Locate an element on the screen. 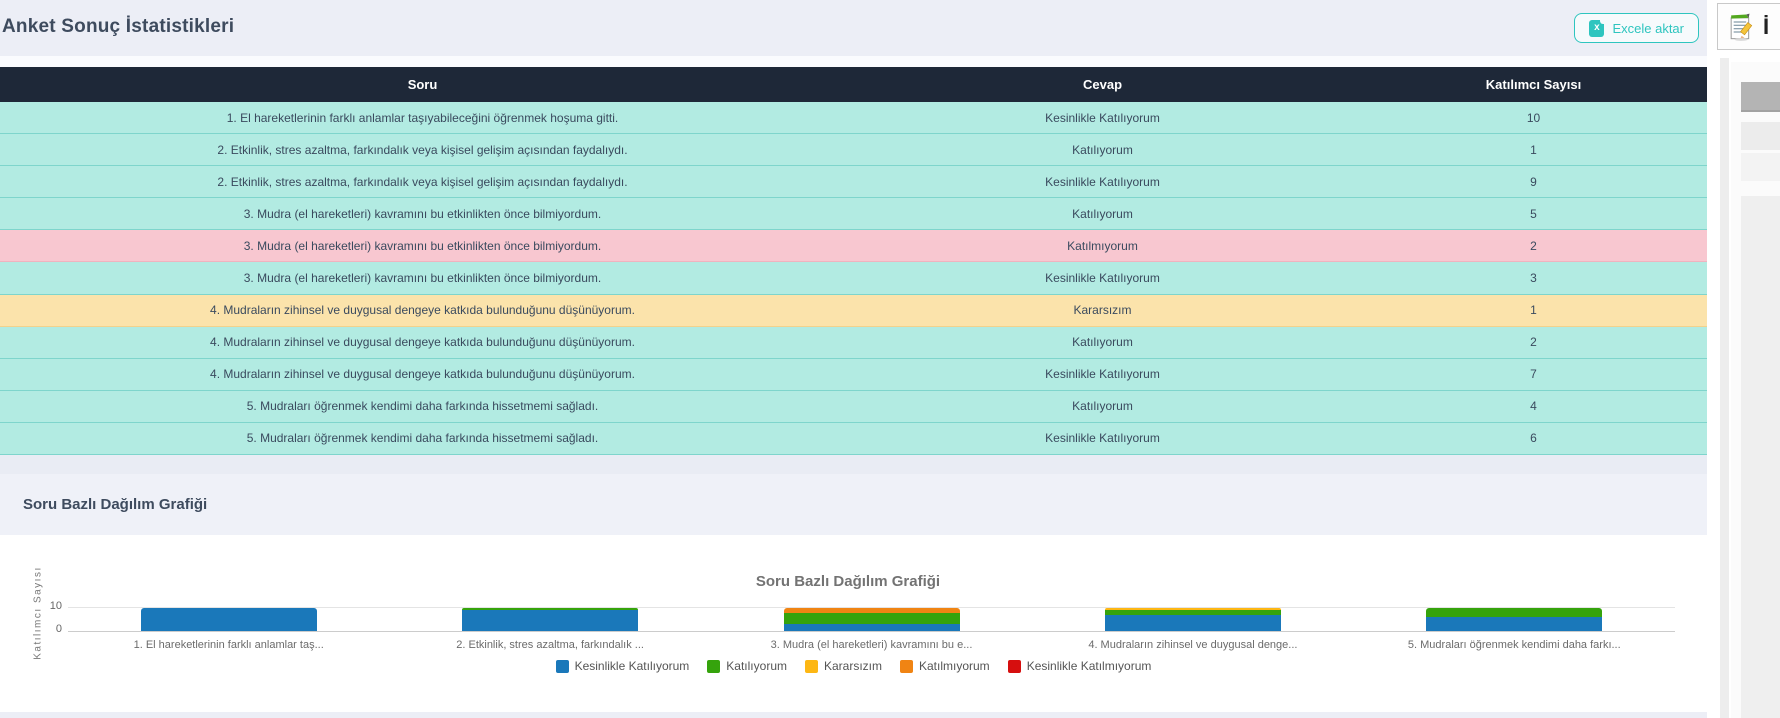 The width and height of the screenshot is (1780, 718). legend-item-katılıyorum: Katılıyorum is located at coordinates (747, 666).